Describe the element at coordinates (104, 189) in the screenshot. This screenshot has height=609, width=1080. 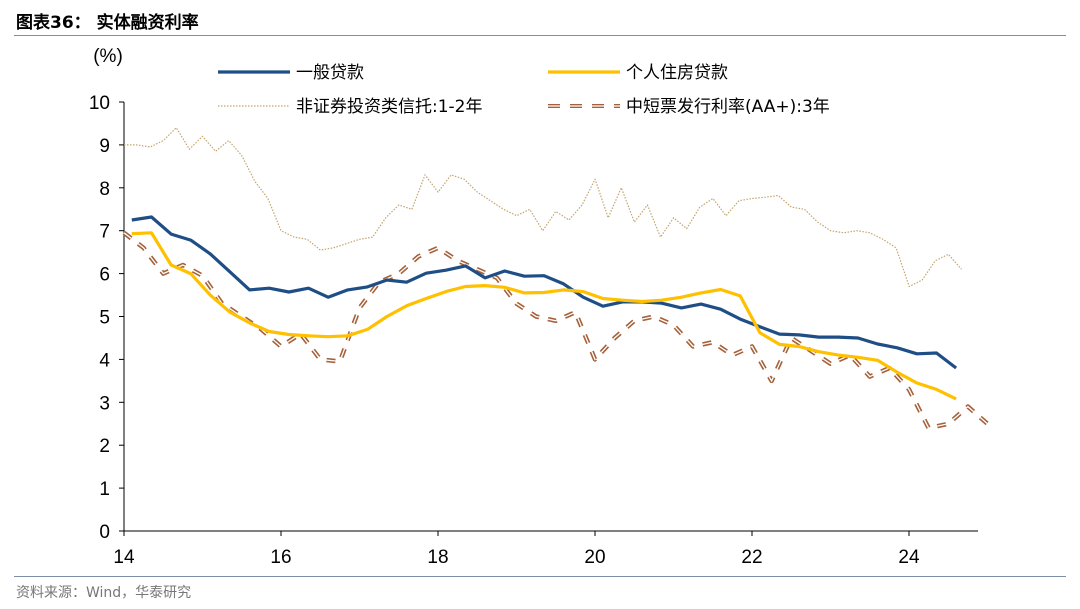
I see `y-tick-label: 8` at that location.